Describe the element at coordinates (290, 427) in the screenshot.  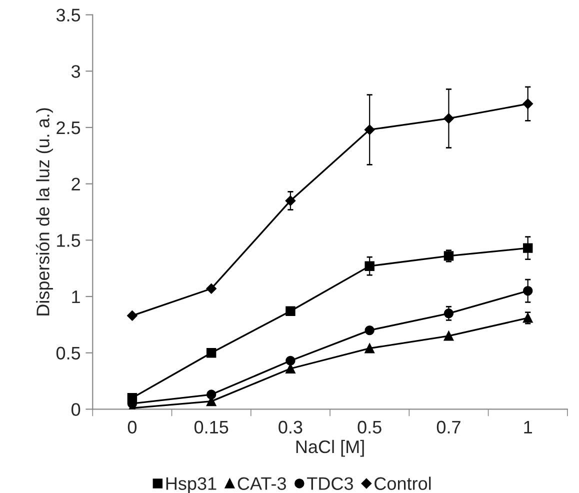
I see `x-tick-label: 0.3` at that location.